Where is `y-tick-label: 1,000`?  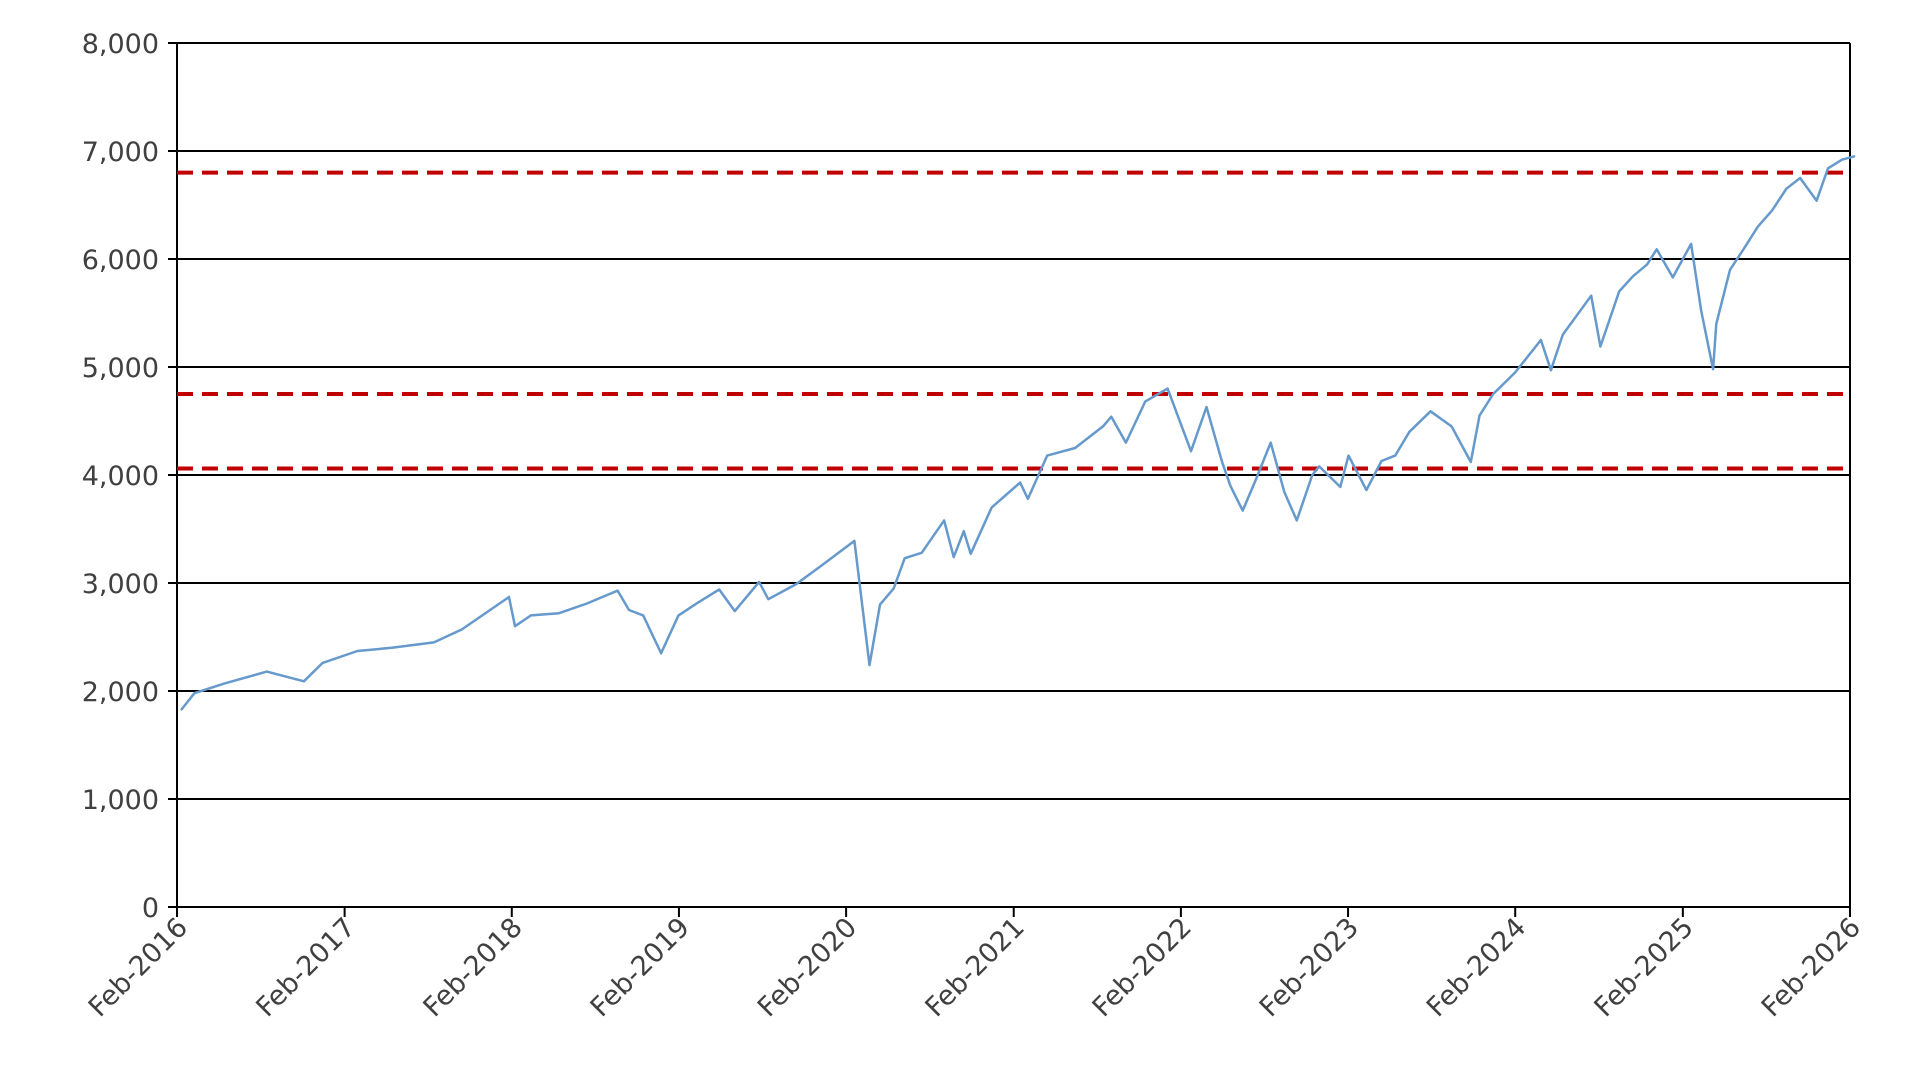 y-tick-label: 1,000 is located at coordinates (120, 800).